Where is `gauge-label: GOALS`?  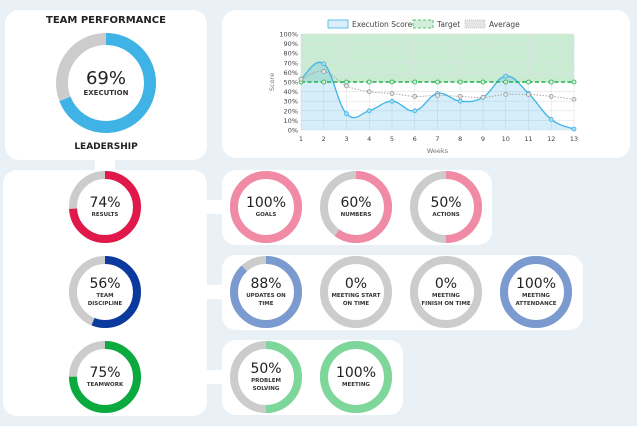
gauge-label: GOALS is located at coordinates (266, 214).